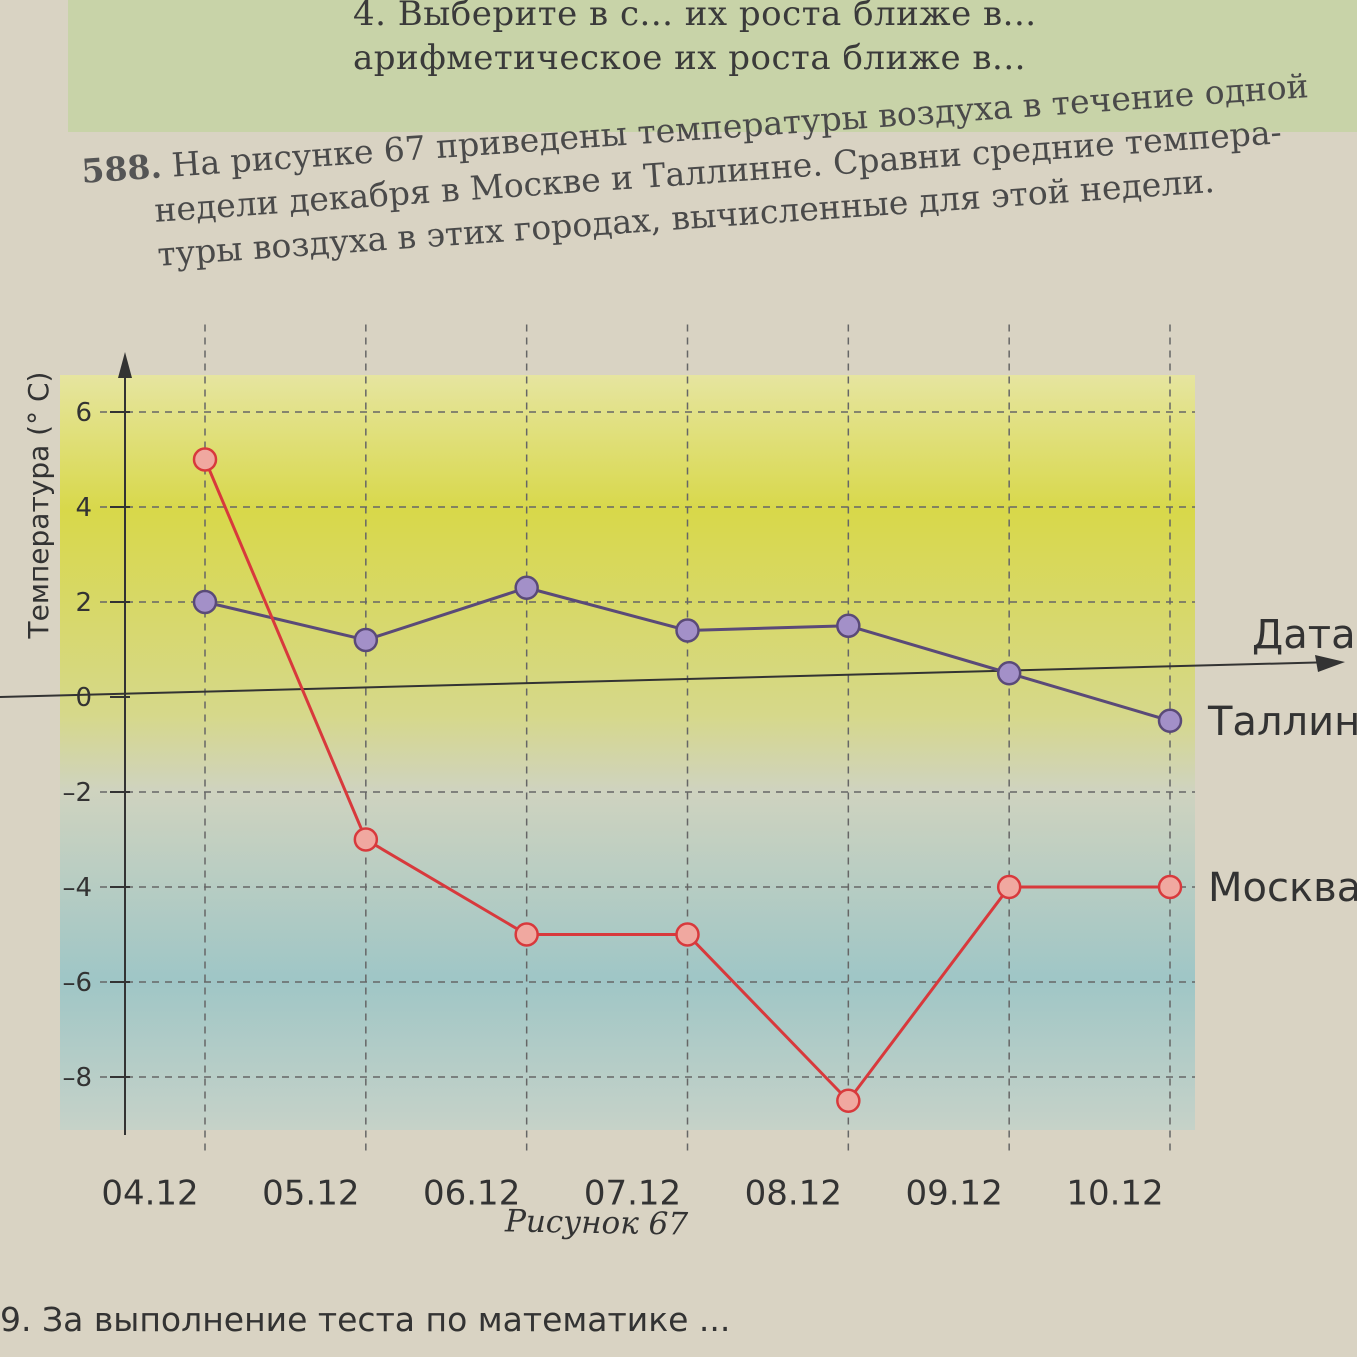 The image size is (1357, 1357). I want to click on x-tick-label-1: 05.12, so click(310, 1194).